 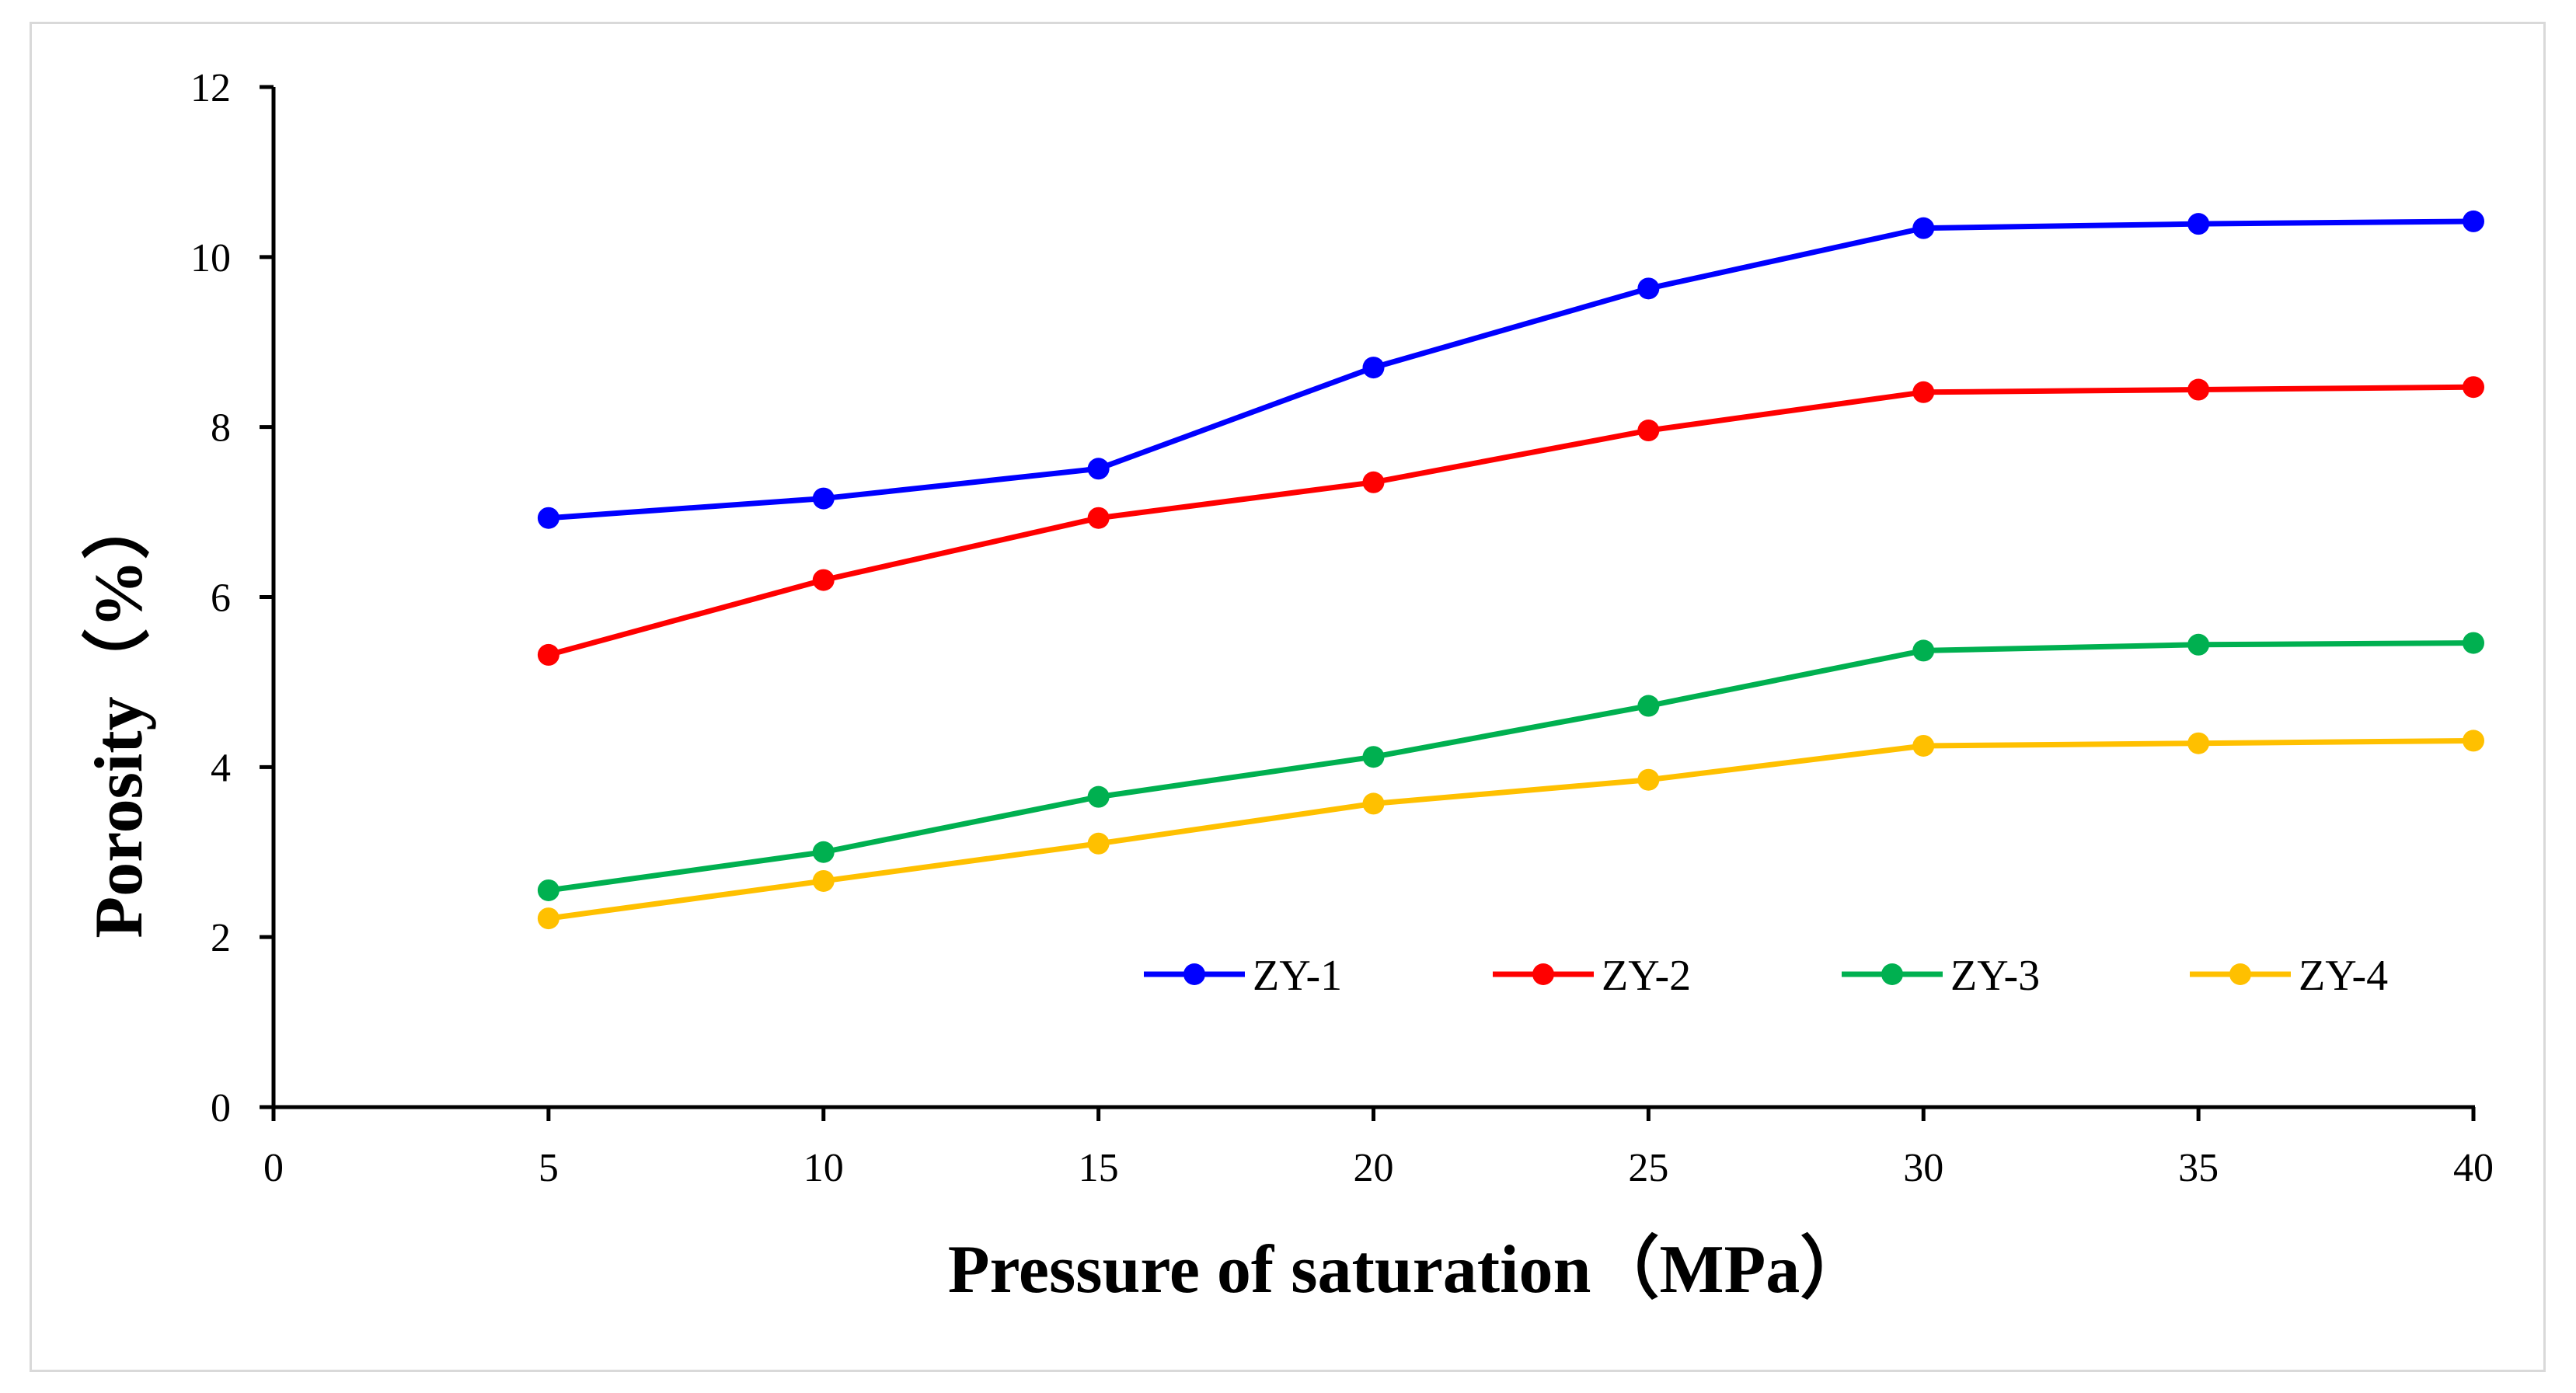 What do you see at coordinates (2343, 976) in the screenshot?
I see `legend-label: ZY-4` at bounding box center [2343, 976].